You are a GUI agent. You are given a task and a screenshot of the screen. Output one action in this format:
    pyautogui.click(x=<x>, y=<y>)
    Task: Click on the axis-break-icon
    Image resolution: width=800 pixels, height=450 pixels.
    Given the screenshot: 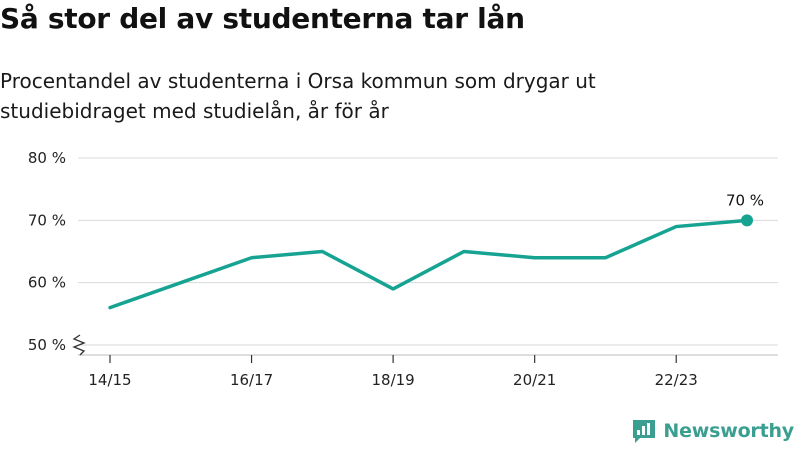 What is the action you would take?
    pyautogui.click(x=79, y=345)
    